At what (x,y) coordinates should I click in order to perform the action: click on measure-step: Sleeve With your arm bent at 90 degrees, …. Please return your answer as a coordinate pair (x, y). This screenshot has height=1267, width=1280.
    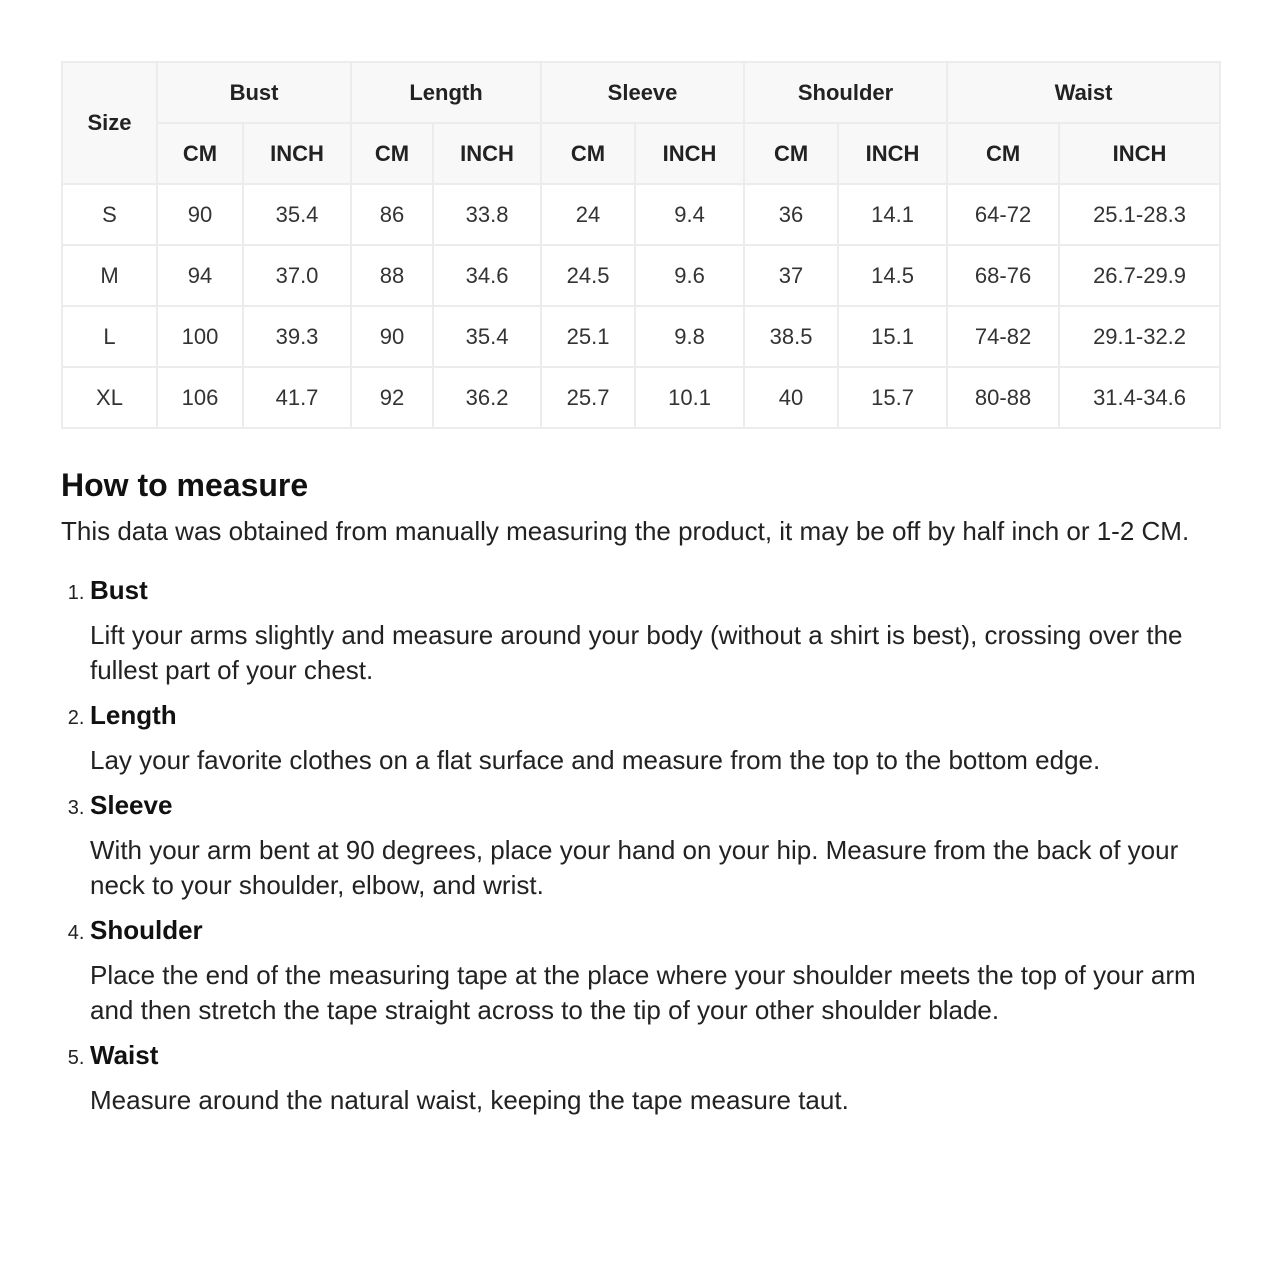
    Looking at the image, I should click on (654, 845).